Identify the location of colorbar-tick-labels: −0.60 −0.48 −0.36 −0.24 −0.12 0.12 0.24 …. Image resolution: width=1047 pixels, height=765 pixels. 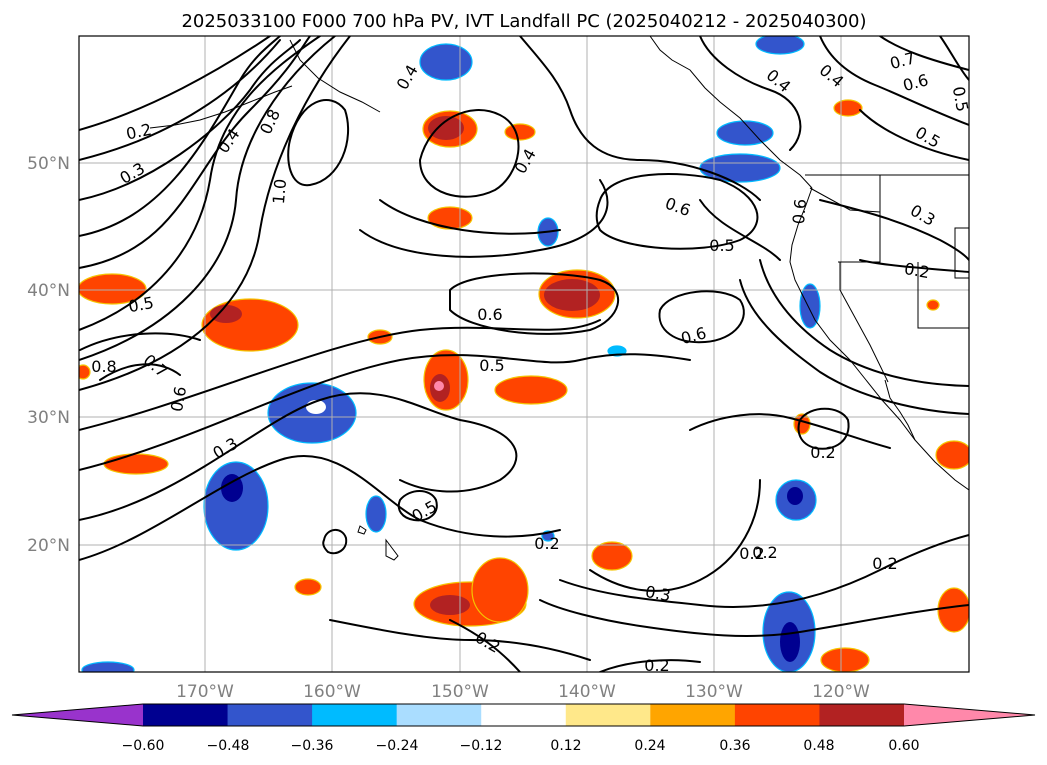
(521, 746).